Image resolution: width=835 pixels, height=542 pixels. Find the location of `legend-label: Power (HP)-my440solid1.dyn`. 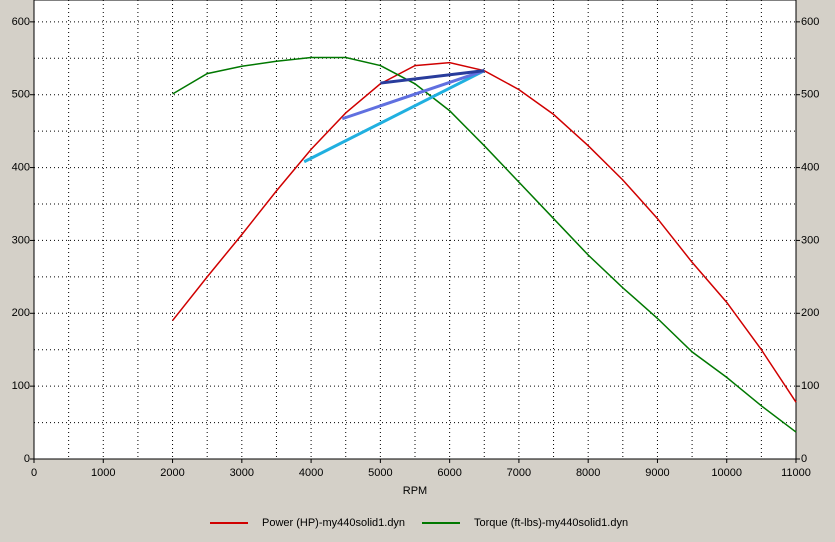

legend-label: Power (HP)-my440solid1.dyn is located at coordinates (333, 523).